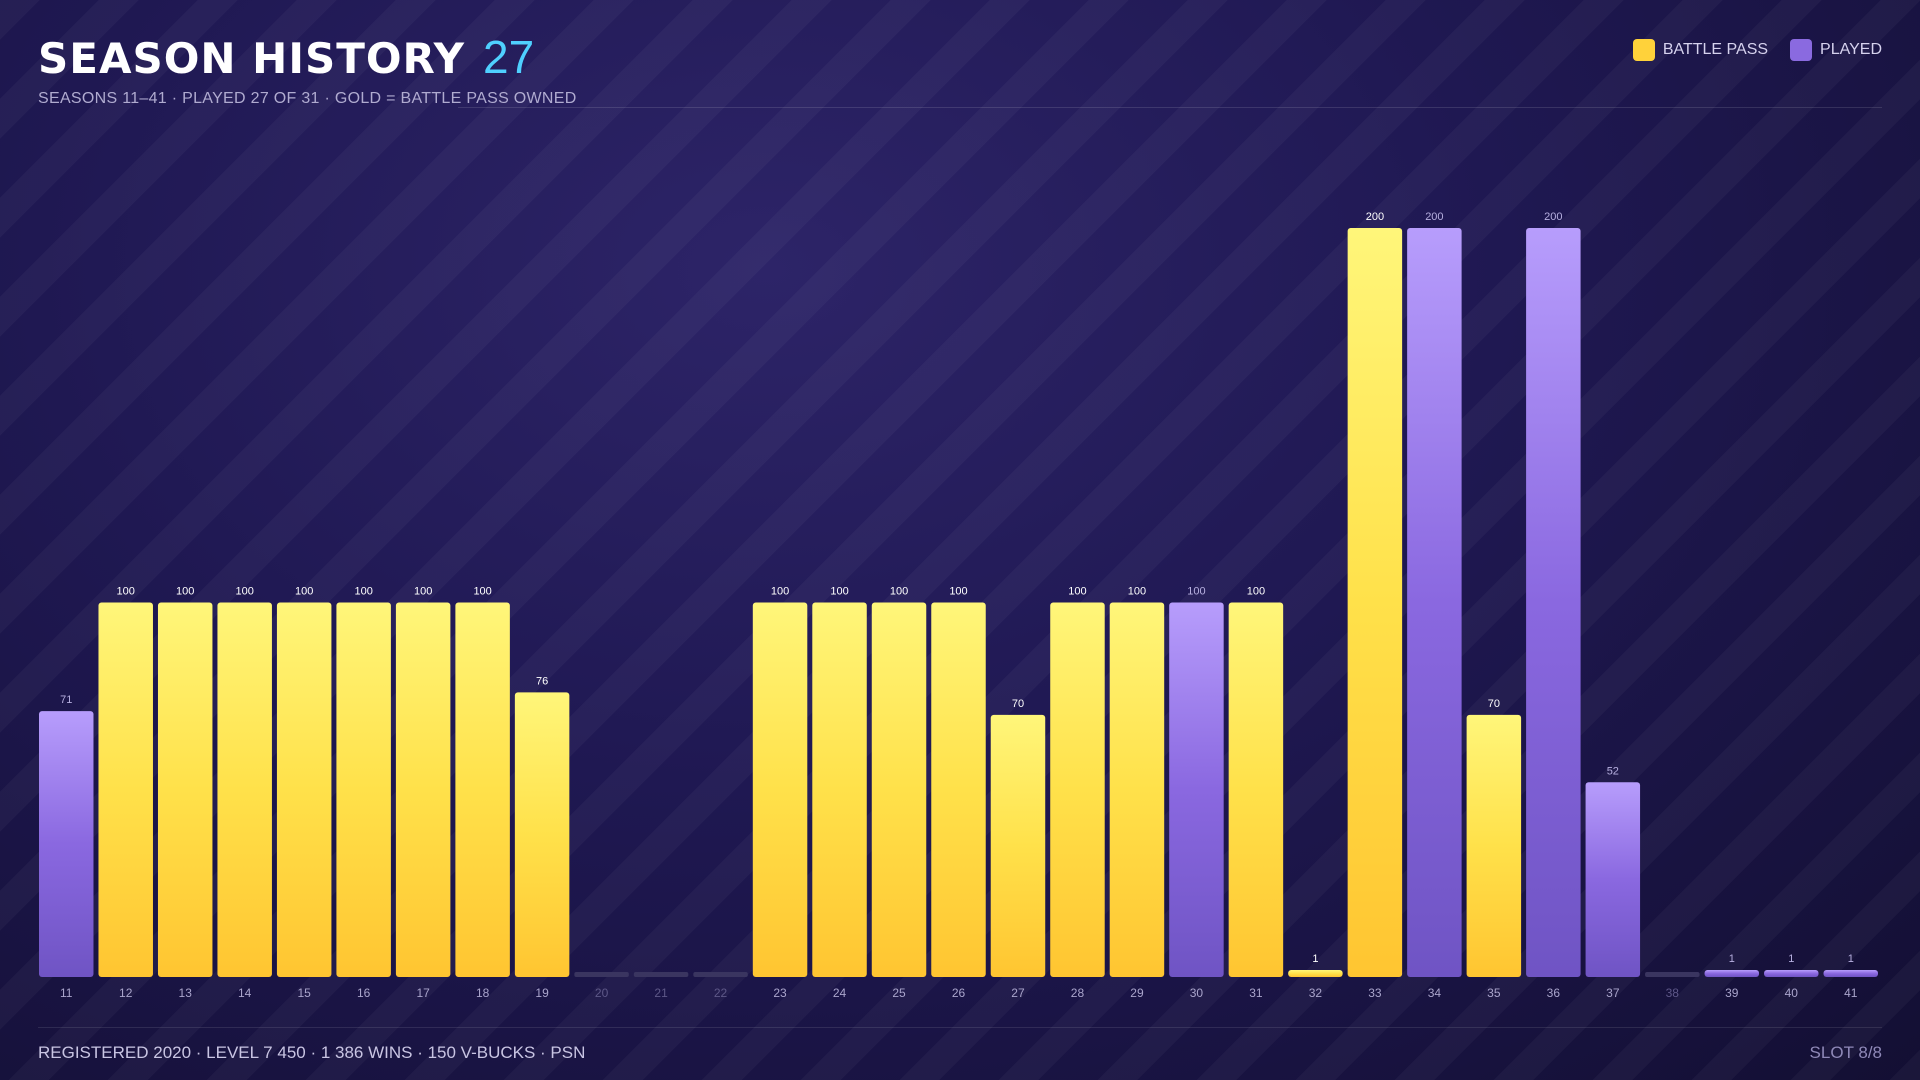 The image size is (1920, 1080). I want to click on chart-value-label-30: 100, so click(1196, 592).